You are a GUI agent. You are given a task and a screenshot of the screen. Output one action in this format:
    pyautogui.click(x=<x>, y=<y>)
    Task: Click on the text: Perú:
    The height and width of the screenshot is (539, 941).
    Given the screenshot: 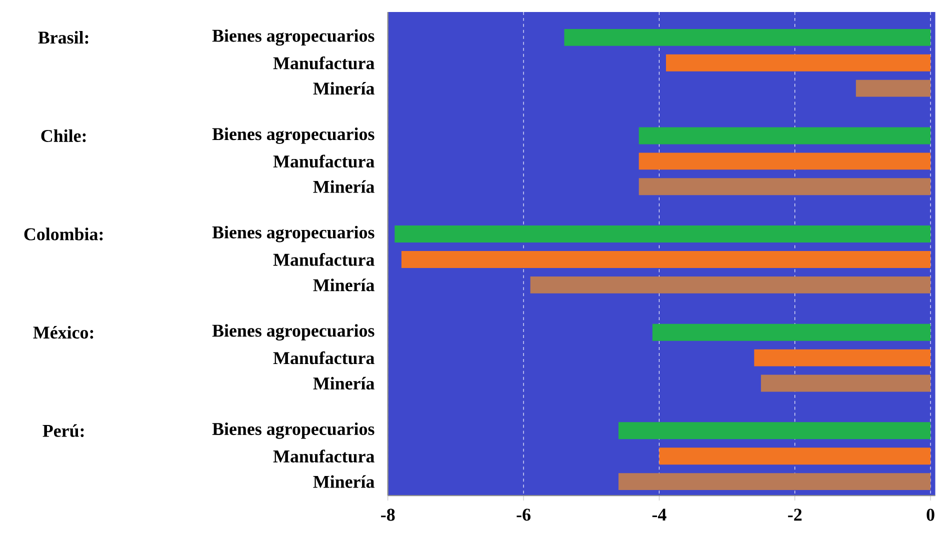 What is the action you would take?
    pyautogui.click(x=63, y=430)
    